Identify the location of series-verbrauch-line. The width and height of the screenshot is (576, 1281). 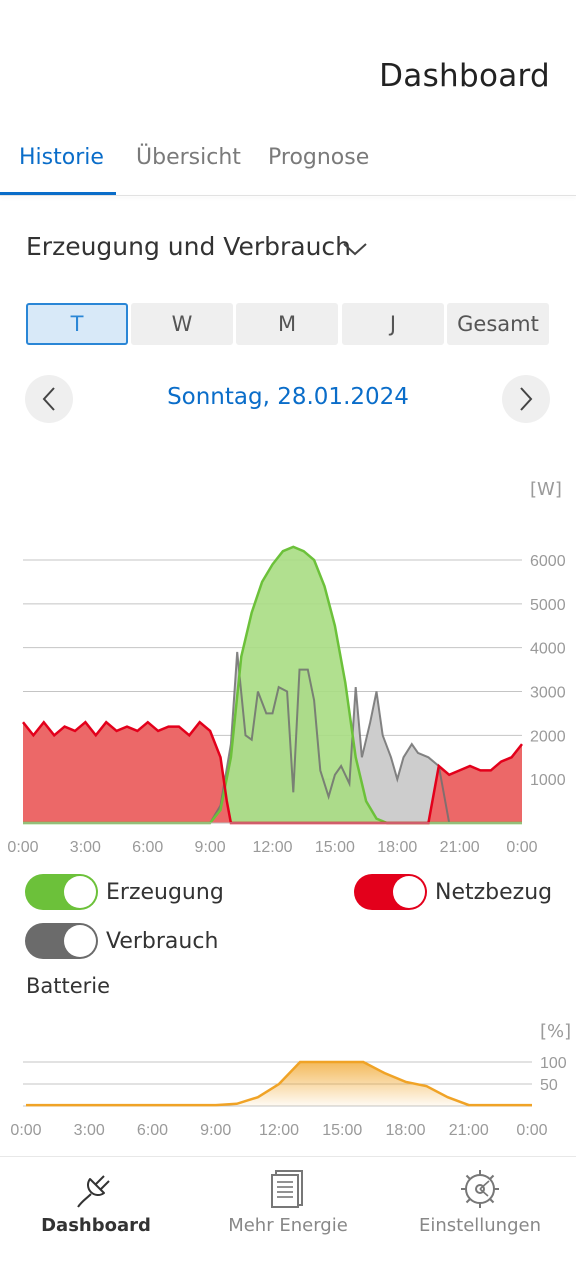
(272, 737).